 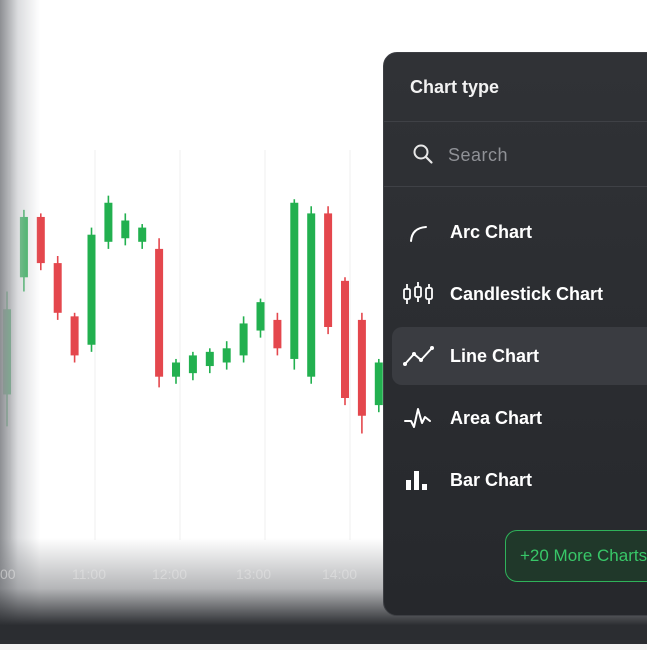 What do you see at coordinates (8, 574) in the screenshot?
I see `time-axis-label: 00` at bounding box center [8, 574].